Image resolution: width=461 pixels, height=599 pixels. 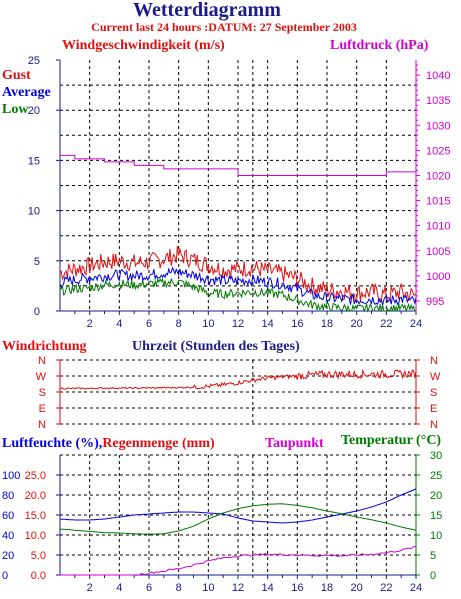 What do you see at coordinates (297, 324) in the screenshot?
I see `wind-x-tick-label: 16` at bounding box center [297, 324].